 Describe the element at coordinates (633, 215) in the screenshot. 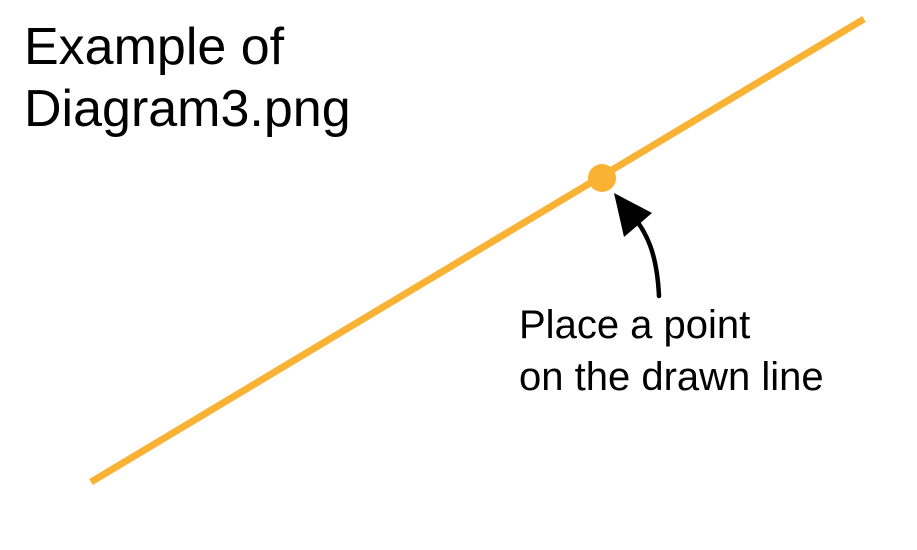

I see `annotation-arrowhead` at that location.